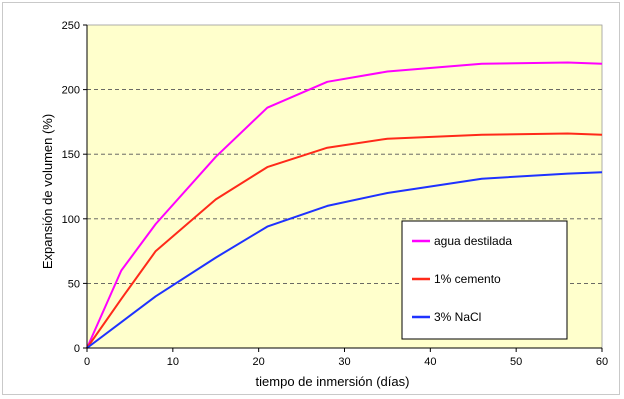 Image resolution: width=624 pixels, height=399 pixels. I want to click on x-tick-label: 30, so click(344, 362).